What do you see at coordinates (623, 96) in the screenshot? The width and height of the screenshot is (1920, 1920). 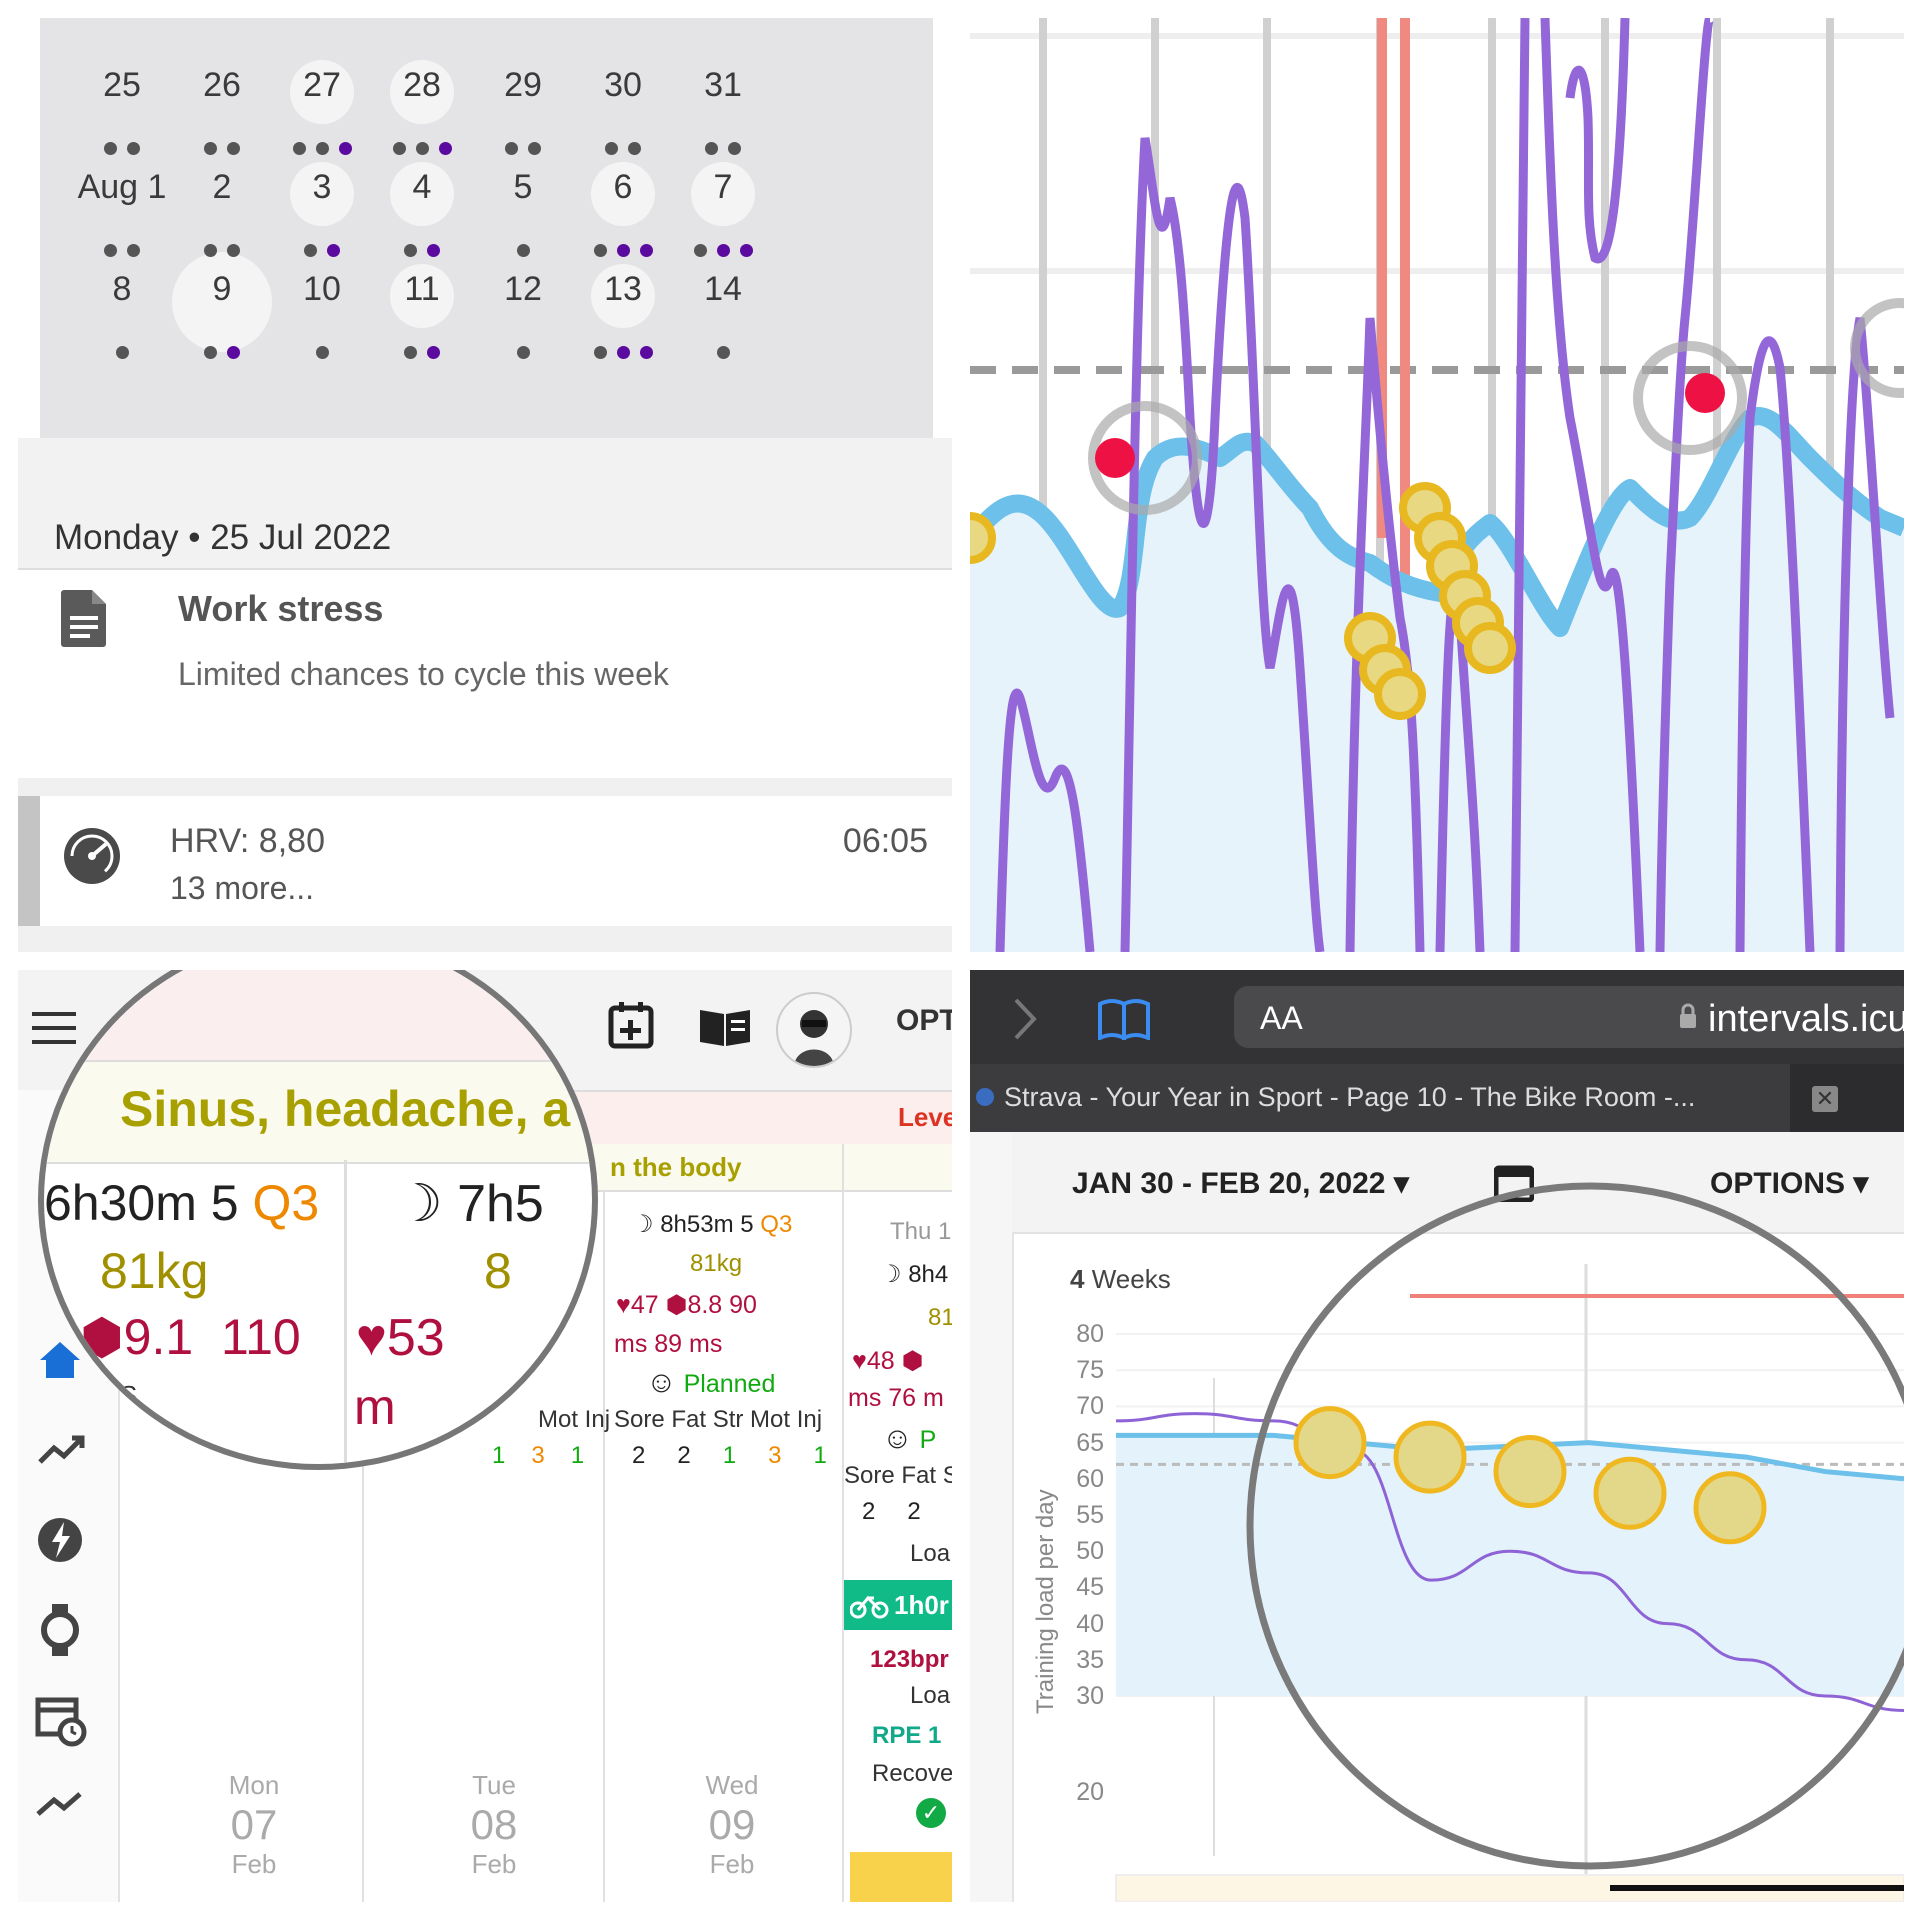 I see `calendar-day: 30` at bounding box center [623, 96].